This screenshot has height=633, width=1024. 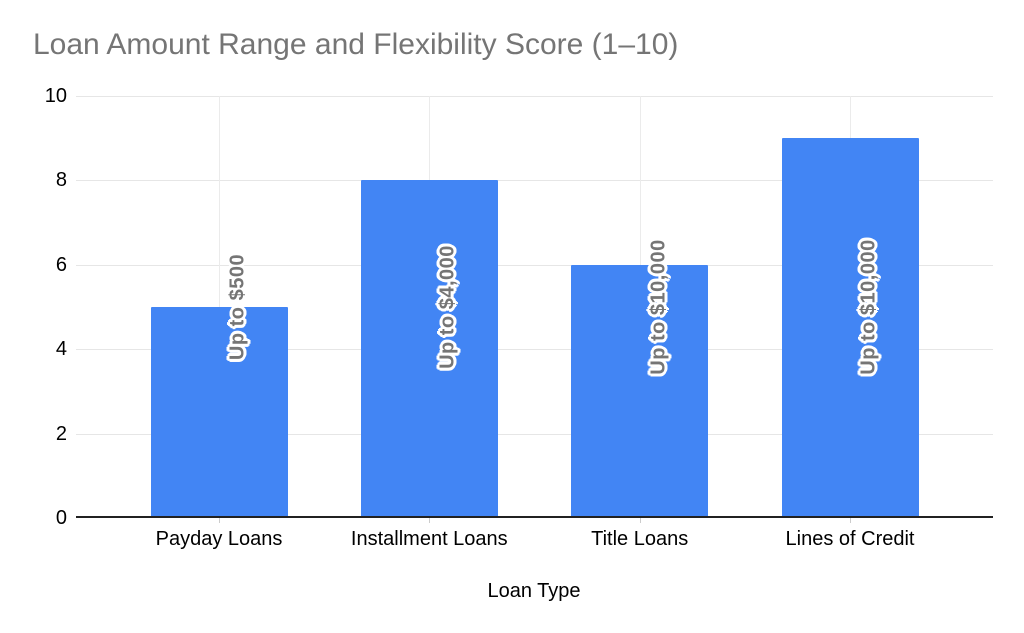 I want to click on x-category-label: Lines of Credit, so click(x=850, y=539).